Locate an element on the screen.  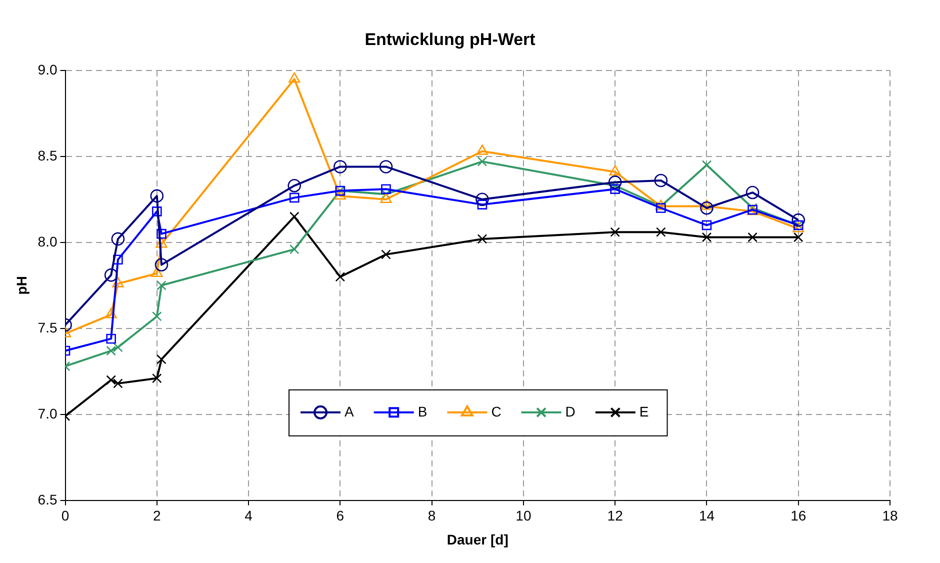
x-axis-title: Dauer [d] is located at coordinates (477, 539).